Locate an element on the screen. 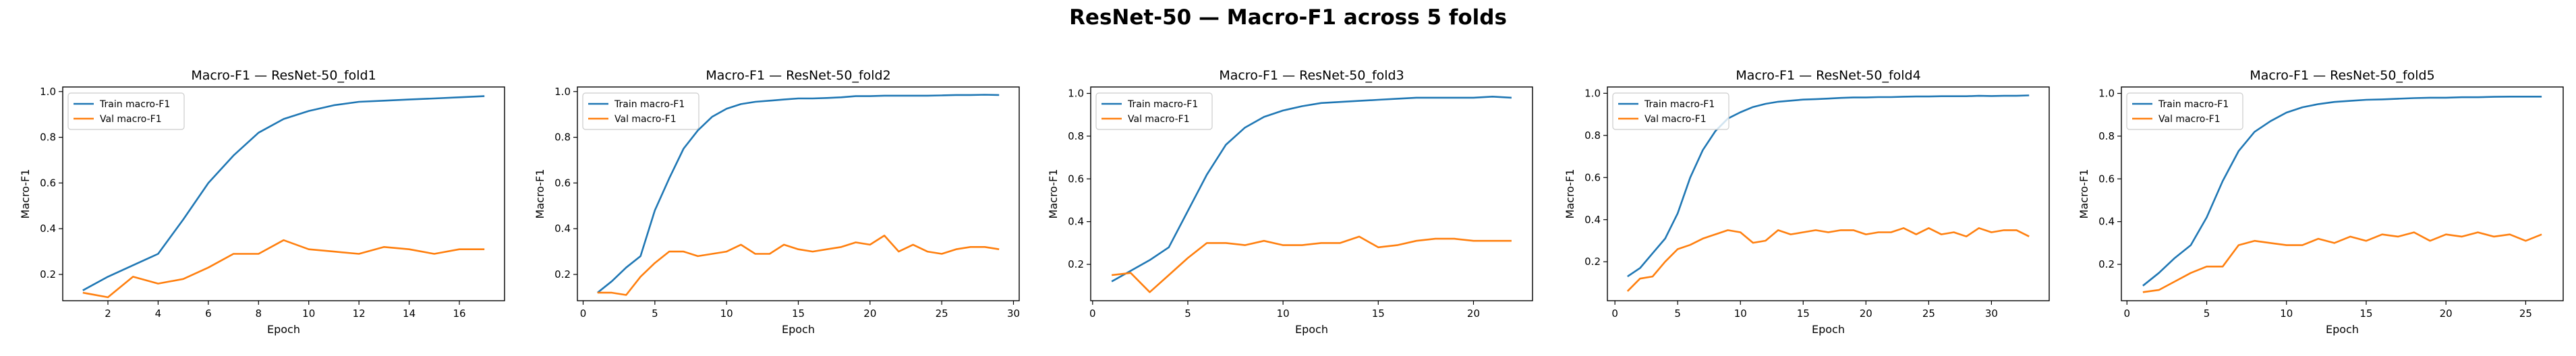 This screenshot has width=2576, height=356. x-tick-label: 16 is located at coordinates (459, 313).